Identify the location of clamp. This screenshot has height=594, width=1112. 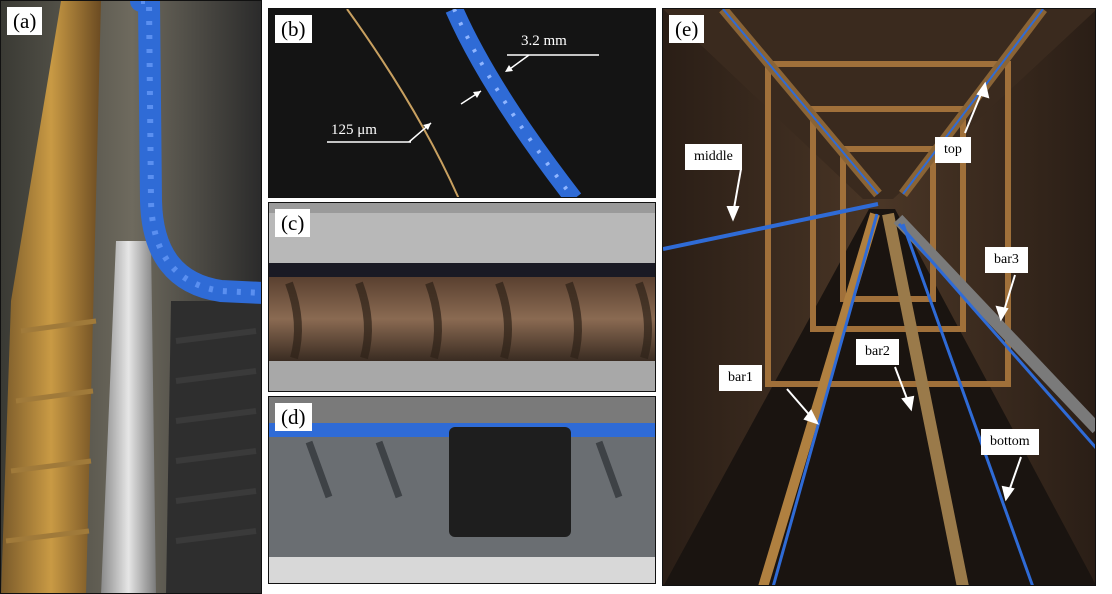
(510, 482).